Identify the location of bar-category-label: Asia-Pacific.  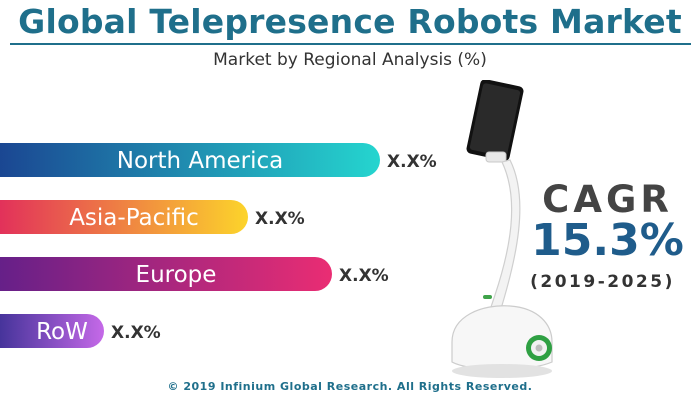
(134, 218).